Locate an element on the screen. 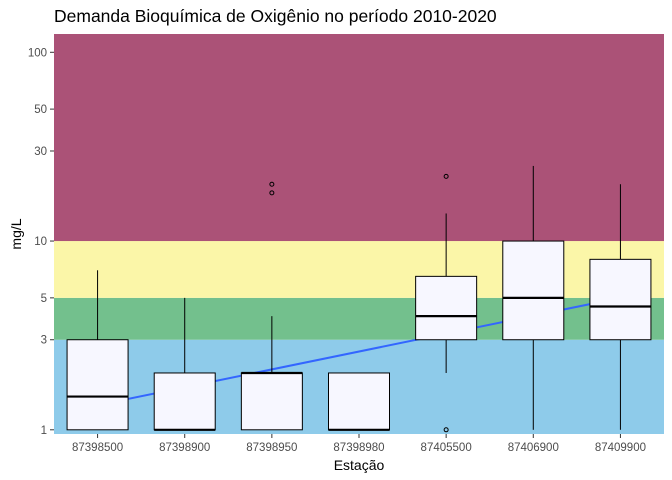 The image size is (672, 480). x-tick-label: 87398950 is located at coordinates (271, 448).